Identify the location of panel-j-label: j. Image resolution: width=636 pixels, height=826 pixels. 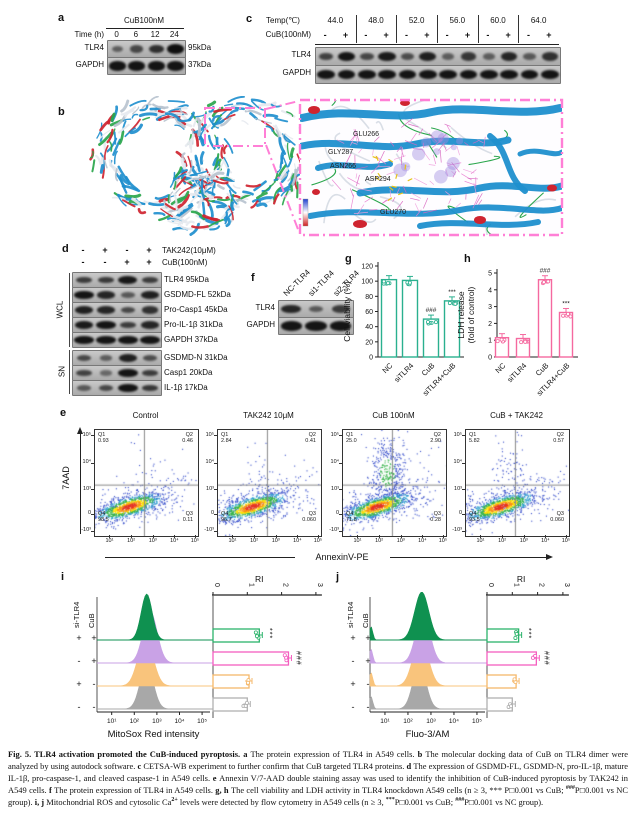
(338, 577).